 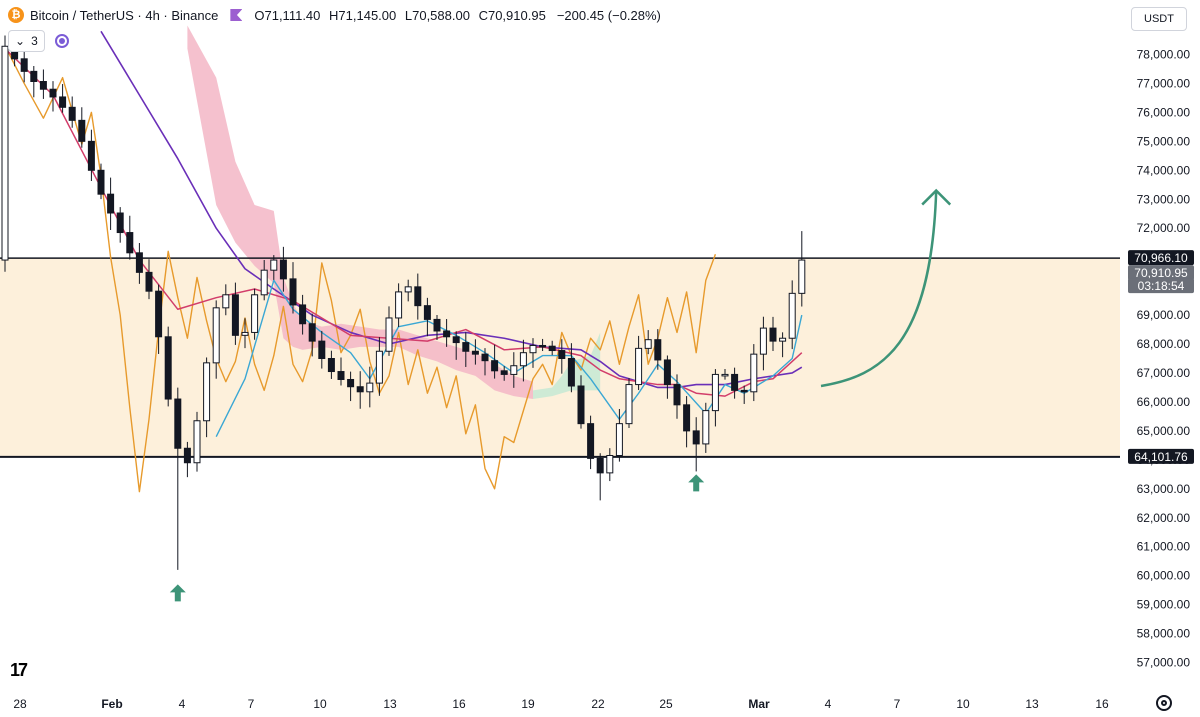 What do you see at coordinates (1159, 19) in the screenshot?
I see `currency-button: USDT` at bounding box center [1159, 19].